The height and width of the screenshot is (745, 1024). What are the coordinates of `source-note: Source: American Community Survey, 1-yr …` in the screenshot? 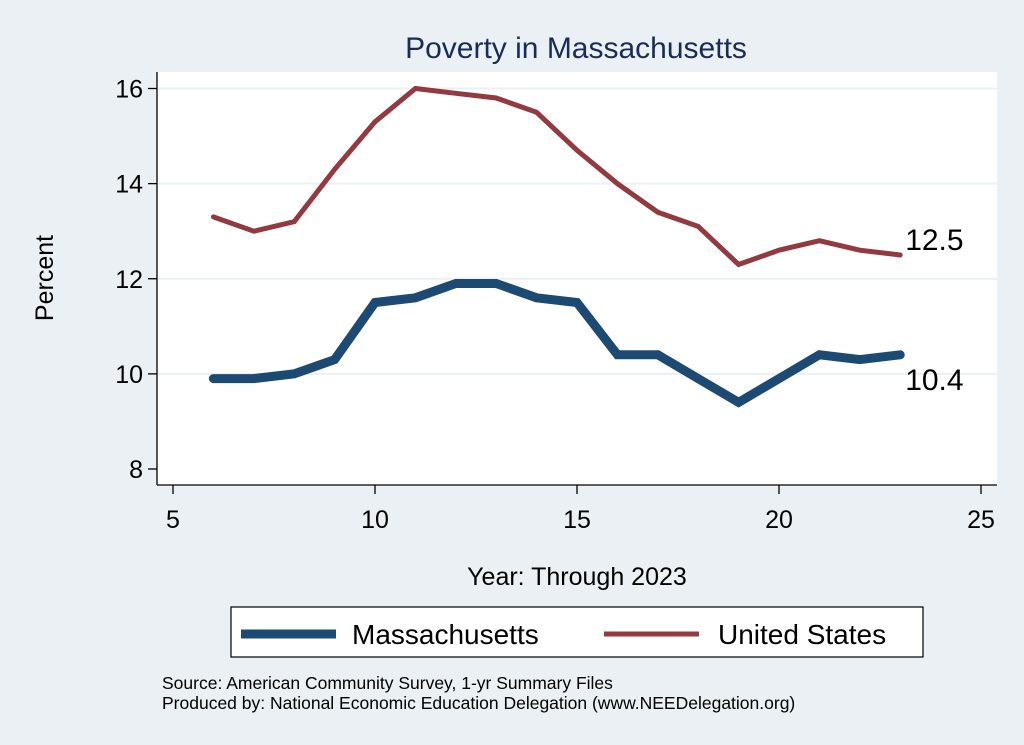 It's located at (387, 683).